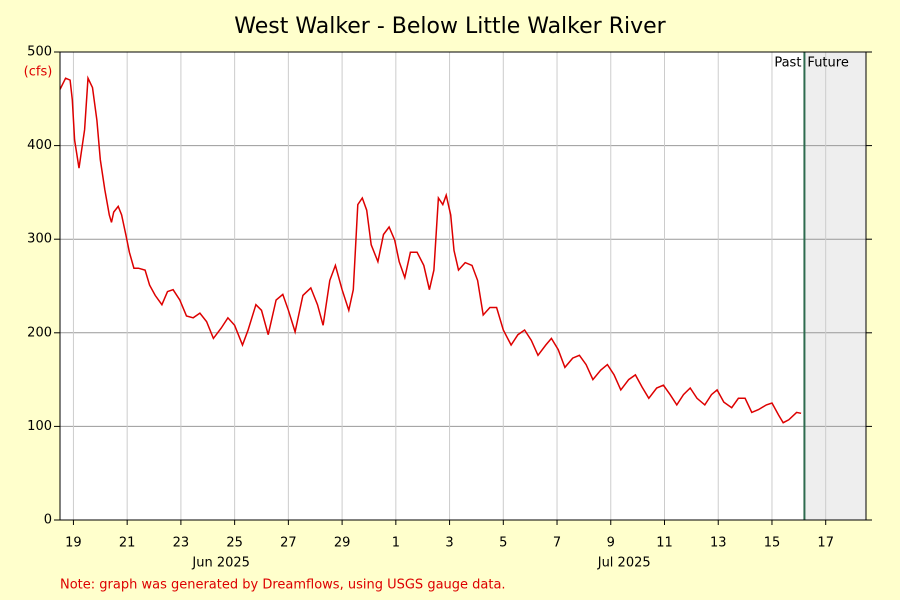 This screenshot has width=900, height=600. Describe the element at coordinates (611, 543) in the screenshot. I see `x-tick-label: 9` at that location.